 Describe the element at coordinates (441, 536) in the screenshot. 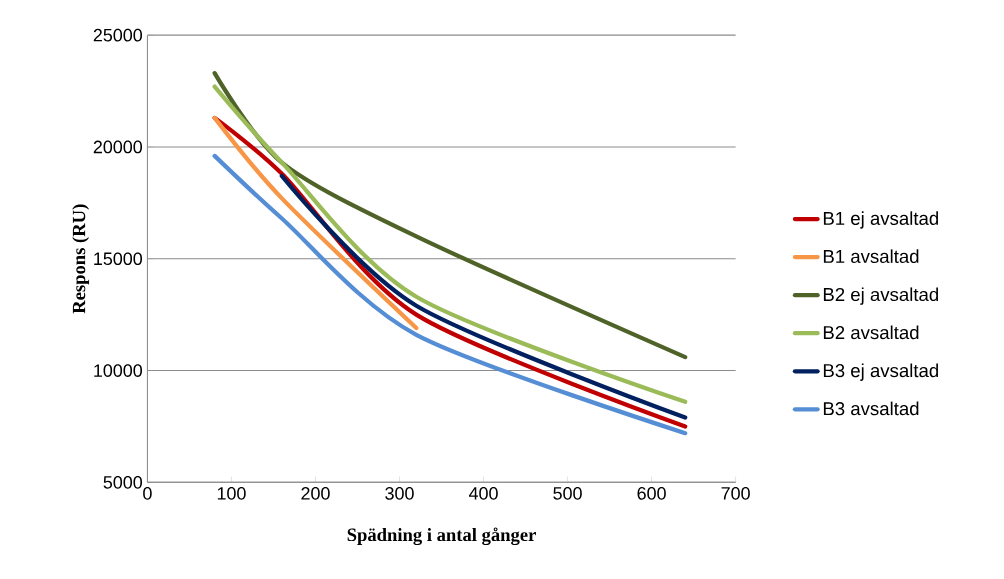

I see `x-axis-title: Spädning i antal gånger` at that location.